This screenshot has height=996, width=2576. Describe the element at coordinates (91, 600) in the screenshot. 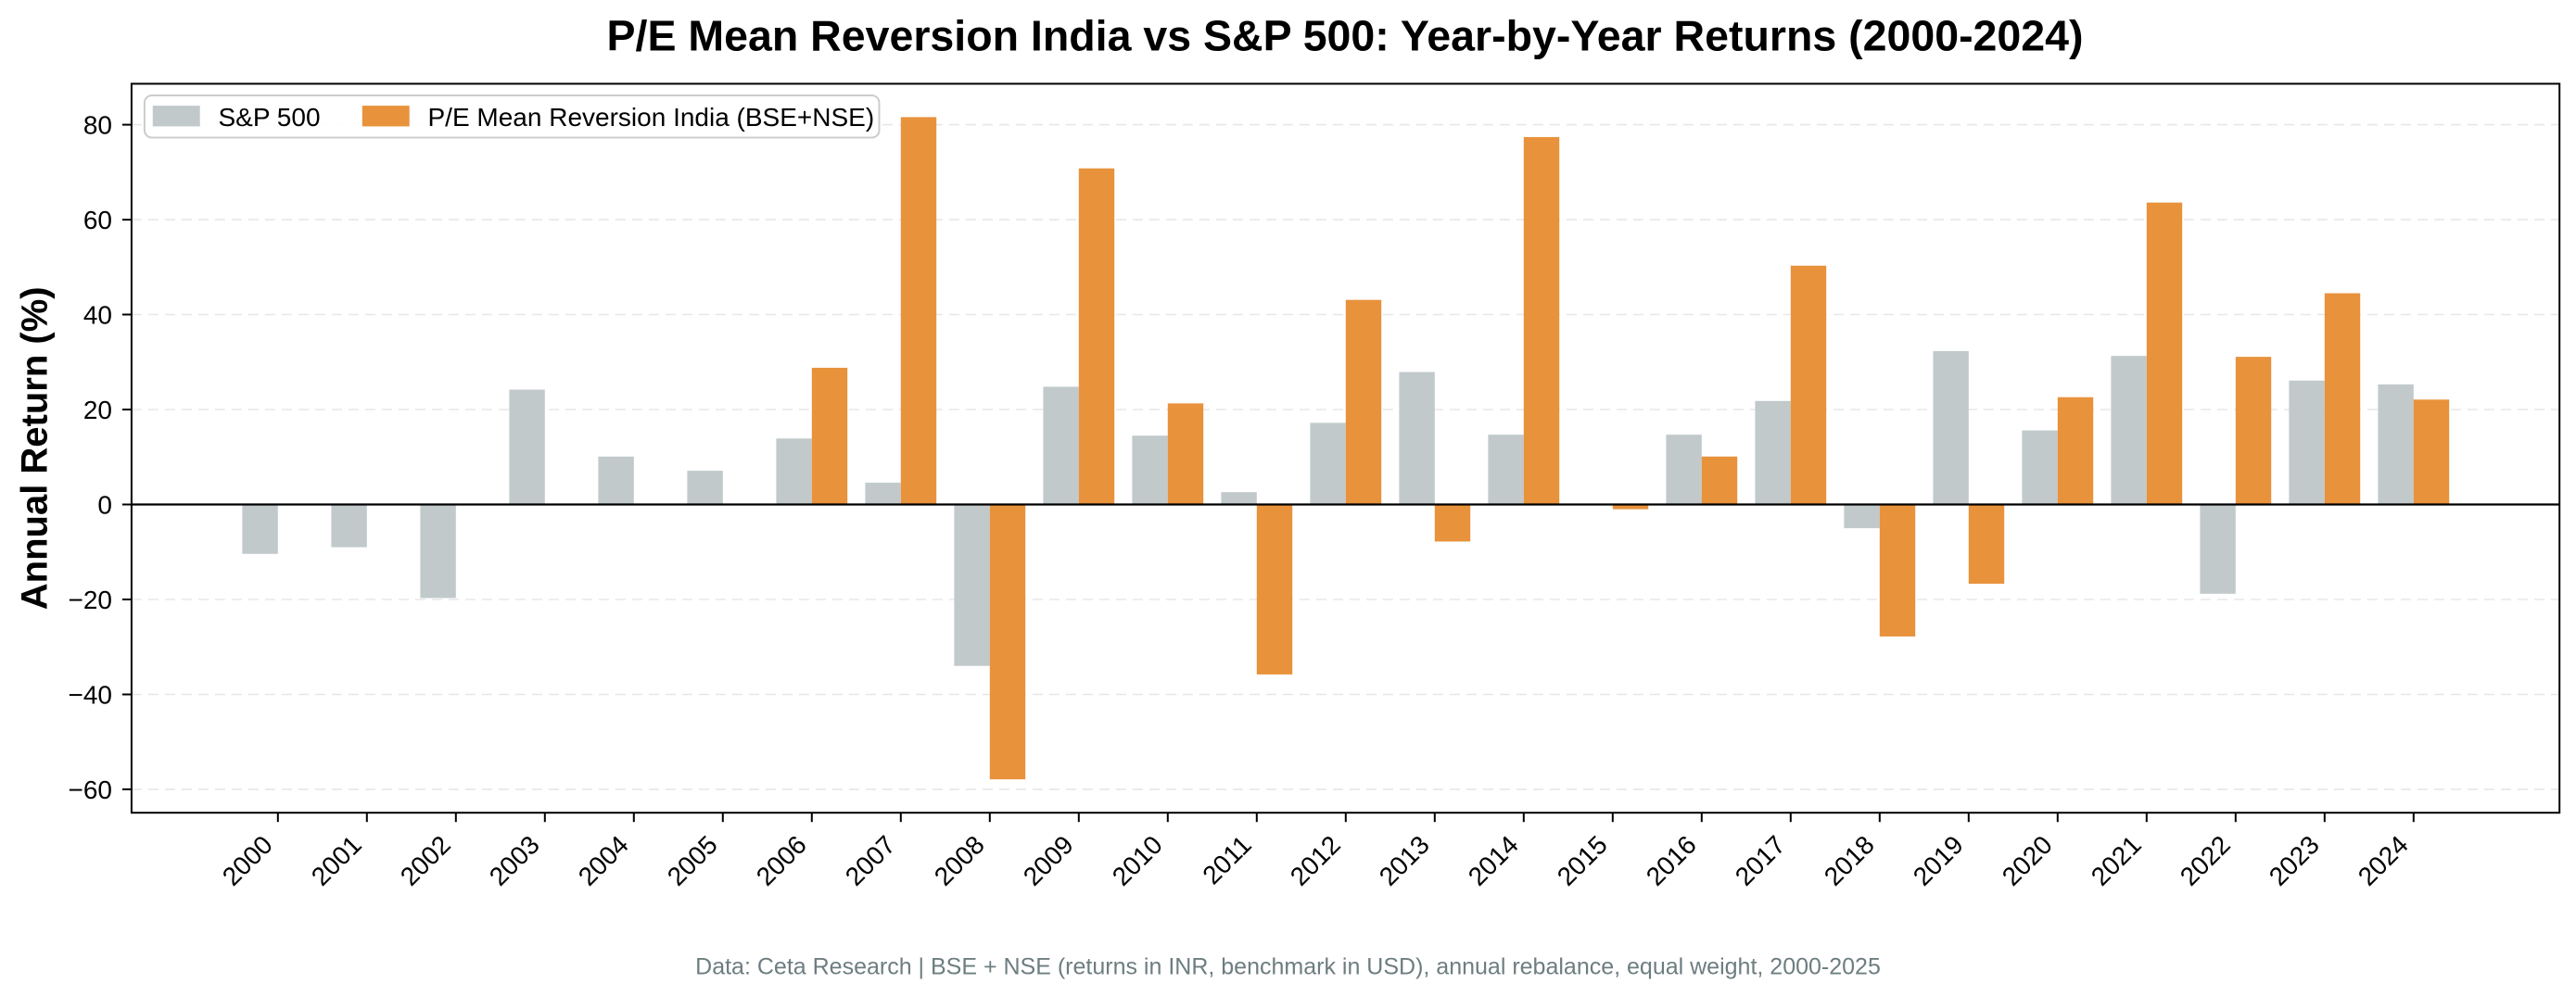

I see `svg-text: −20` at that location.